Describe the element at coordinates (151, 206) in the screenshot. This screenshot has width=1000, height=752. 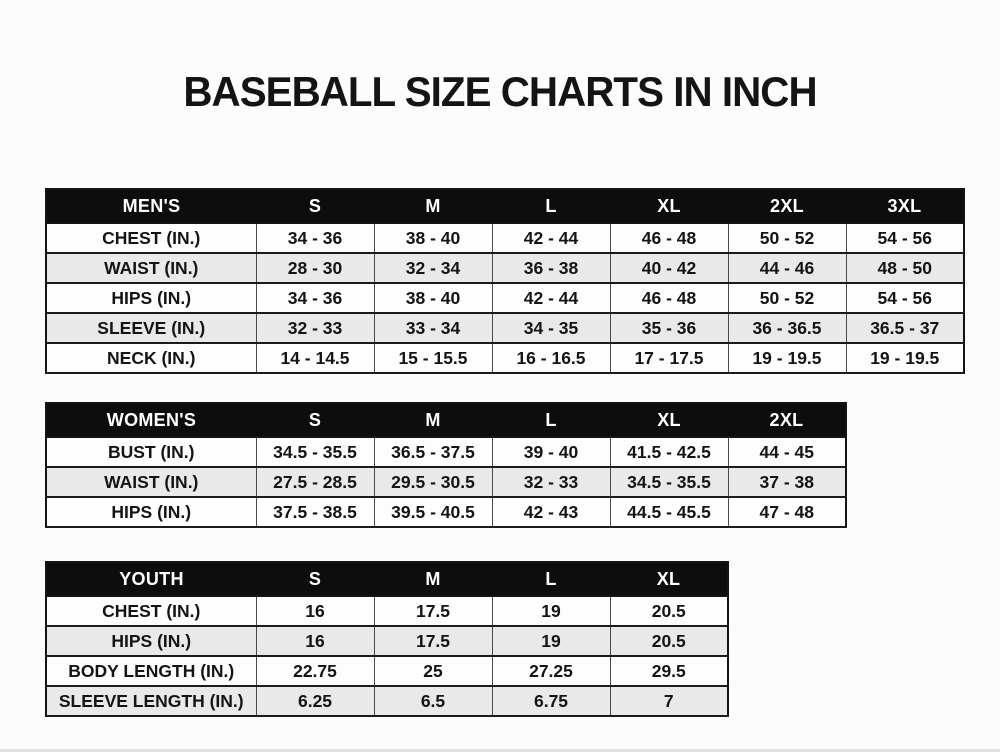
I see `table-title-cell: MEN'S` at that location.